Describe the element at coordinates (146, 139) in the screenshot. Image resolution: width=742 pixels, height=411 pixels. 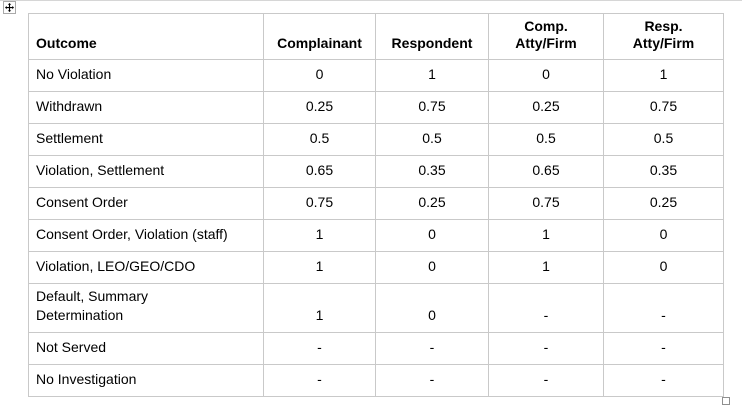
I see `outcome-cell: Settlement` at that location.